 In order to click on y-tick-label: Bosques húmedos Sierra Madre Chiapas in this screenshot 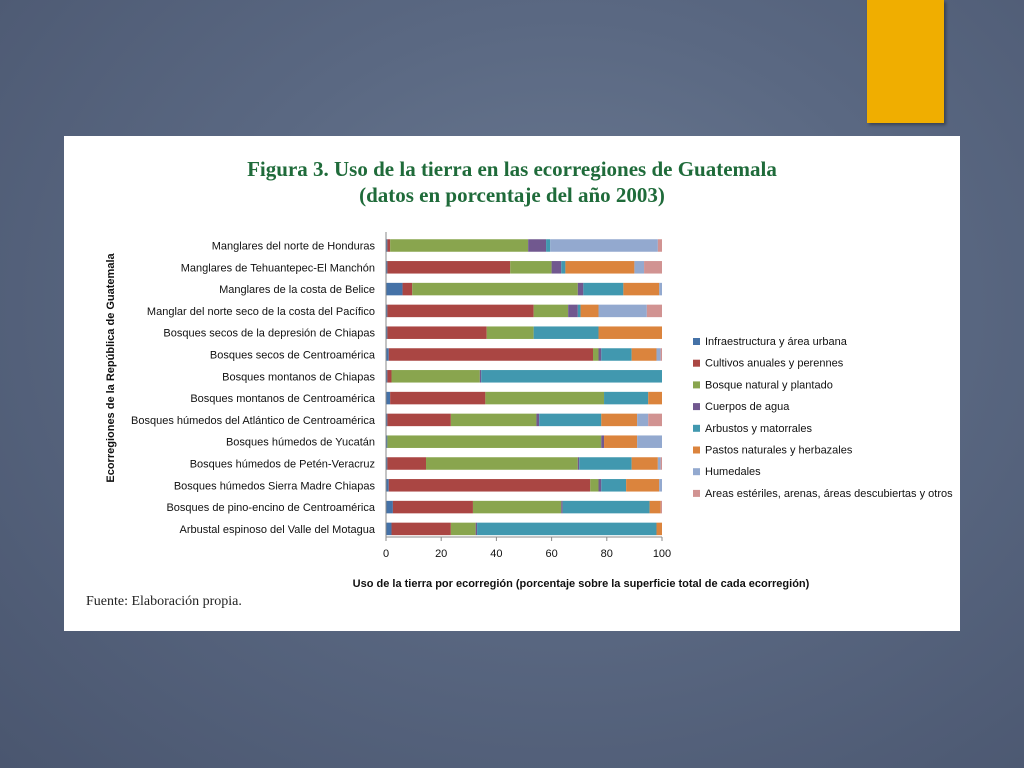, I will do `click(275, 486)`.